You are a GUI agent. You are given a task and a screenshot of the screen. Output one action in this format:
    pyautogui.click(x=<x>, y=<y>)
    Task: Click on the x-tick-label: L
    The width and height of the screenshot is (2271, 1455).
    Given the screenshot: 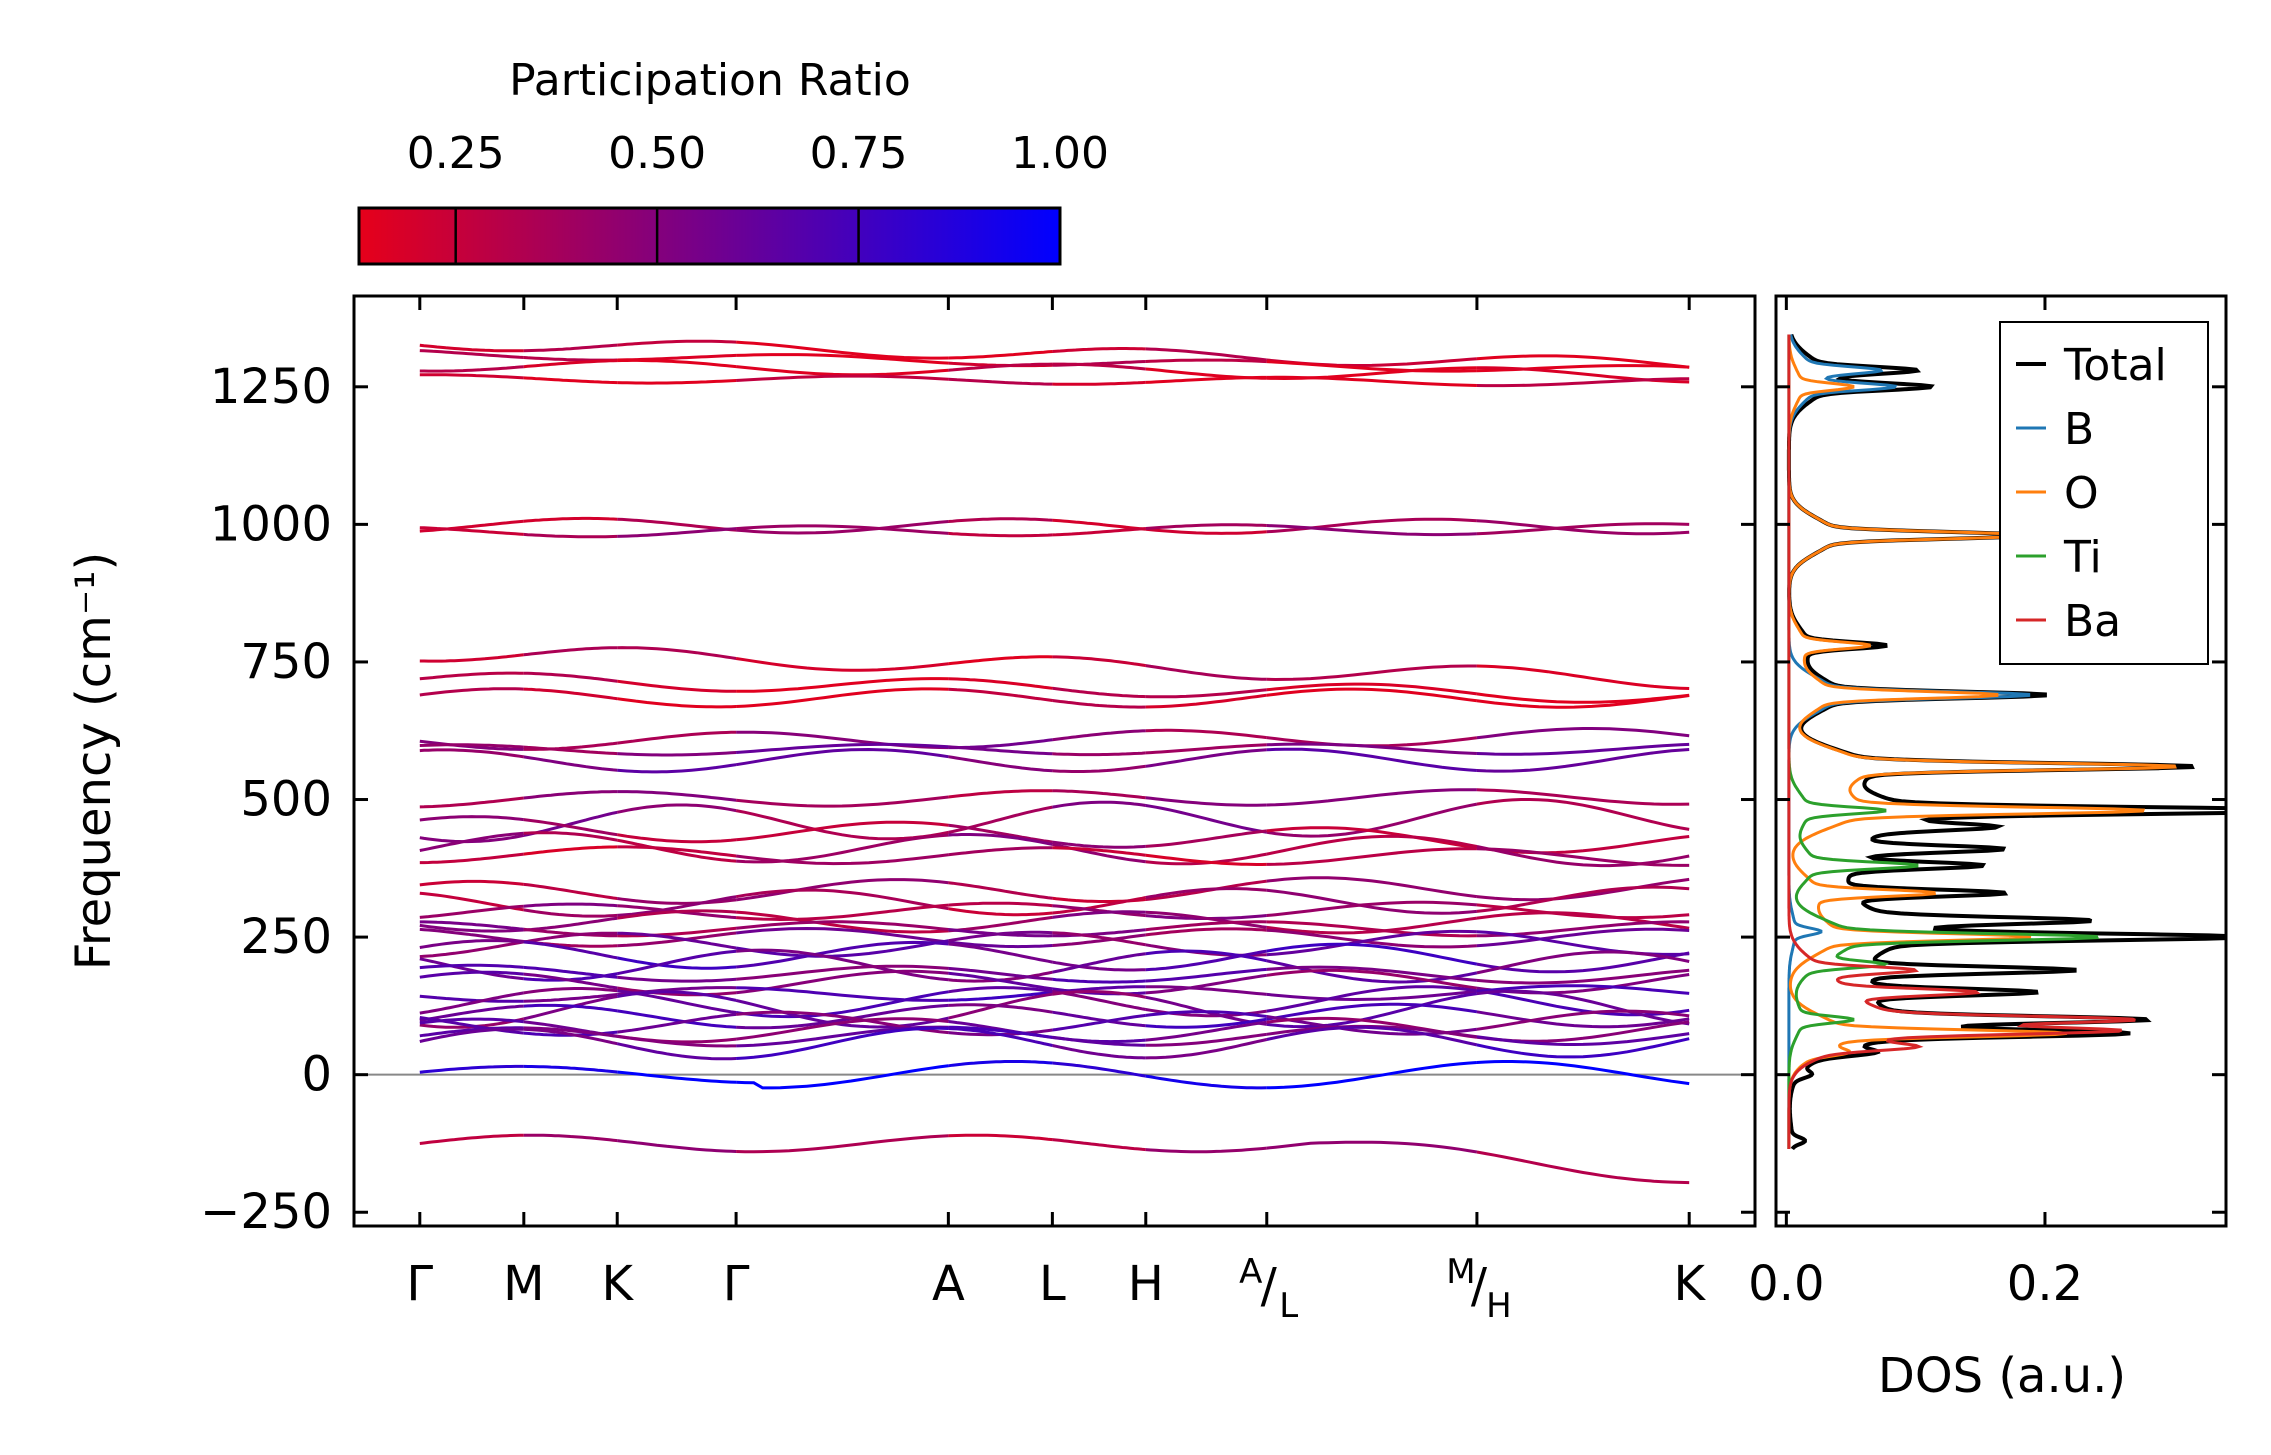 What is the action you would take?
    pyautogui.click(x=1052, y=1284)
    